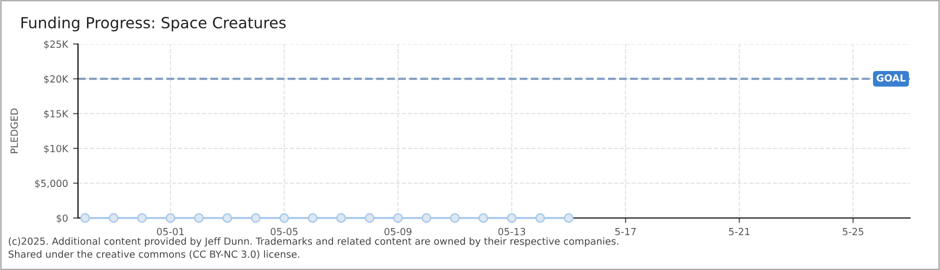 This screenshot has width=940, height=270. I want to click on x-tick-label: 05-09, so click(398, 232).